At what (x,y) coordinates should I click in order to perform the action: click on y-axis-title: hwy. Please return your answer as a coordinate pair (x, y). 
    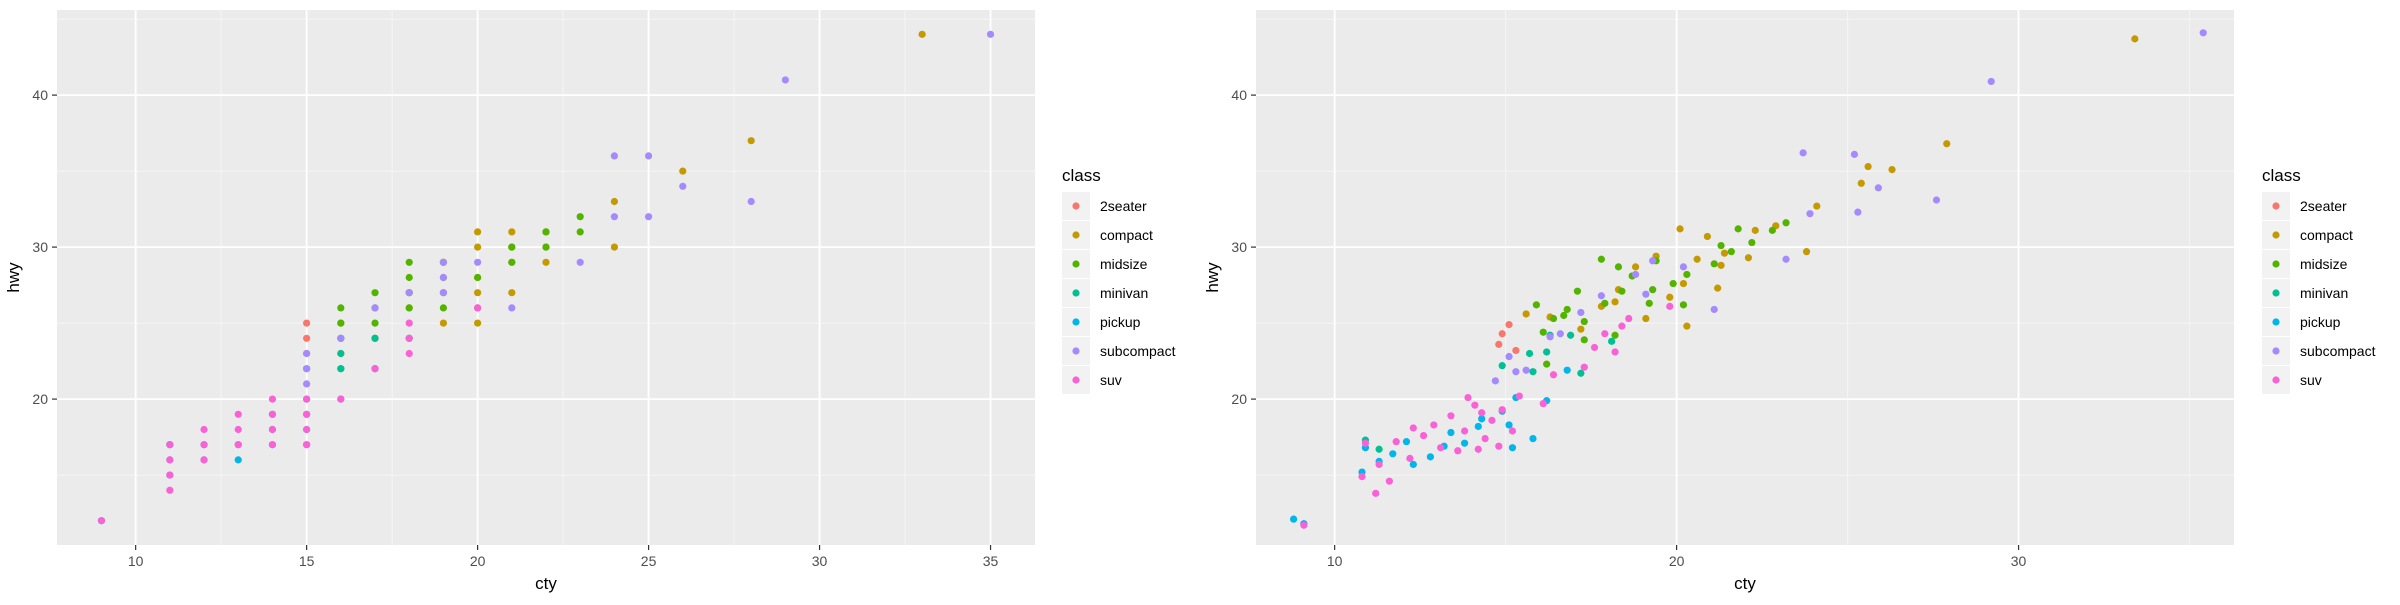
    Looking at the image, I should click on (1212, 277).